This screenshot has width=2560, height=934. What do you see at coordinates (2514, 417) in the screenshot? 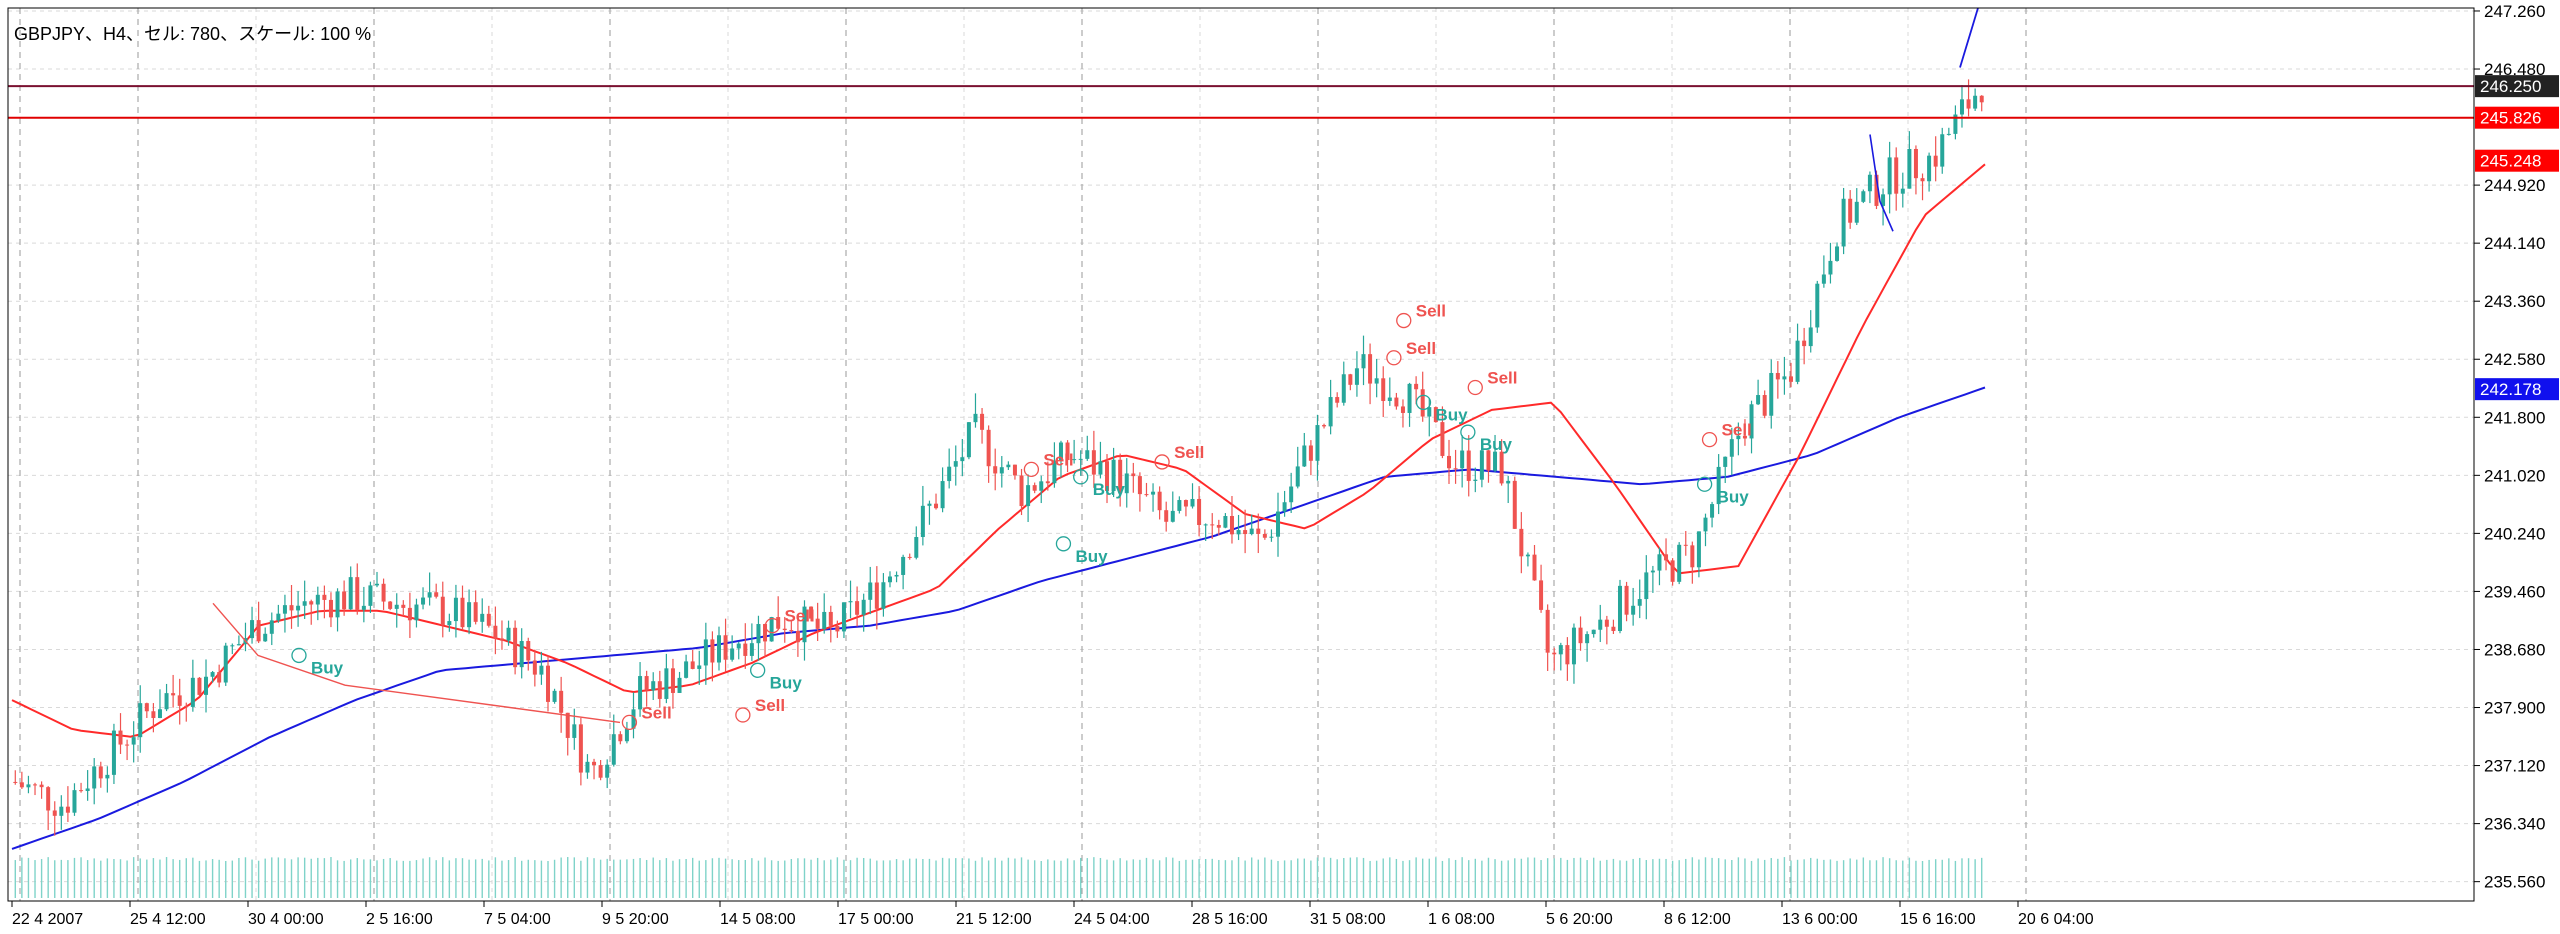
I see `y-tick-label: 241.800` at bounding box center [2514, 417].